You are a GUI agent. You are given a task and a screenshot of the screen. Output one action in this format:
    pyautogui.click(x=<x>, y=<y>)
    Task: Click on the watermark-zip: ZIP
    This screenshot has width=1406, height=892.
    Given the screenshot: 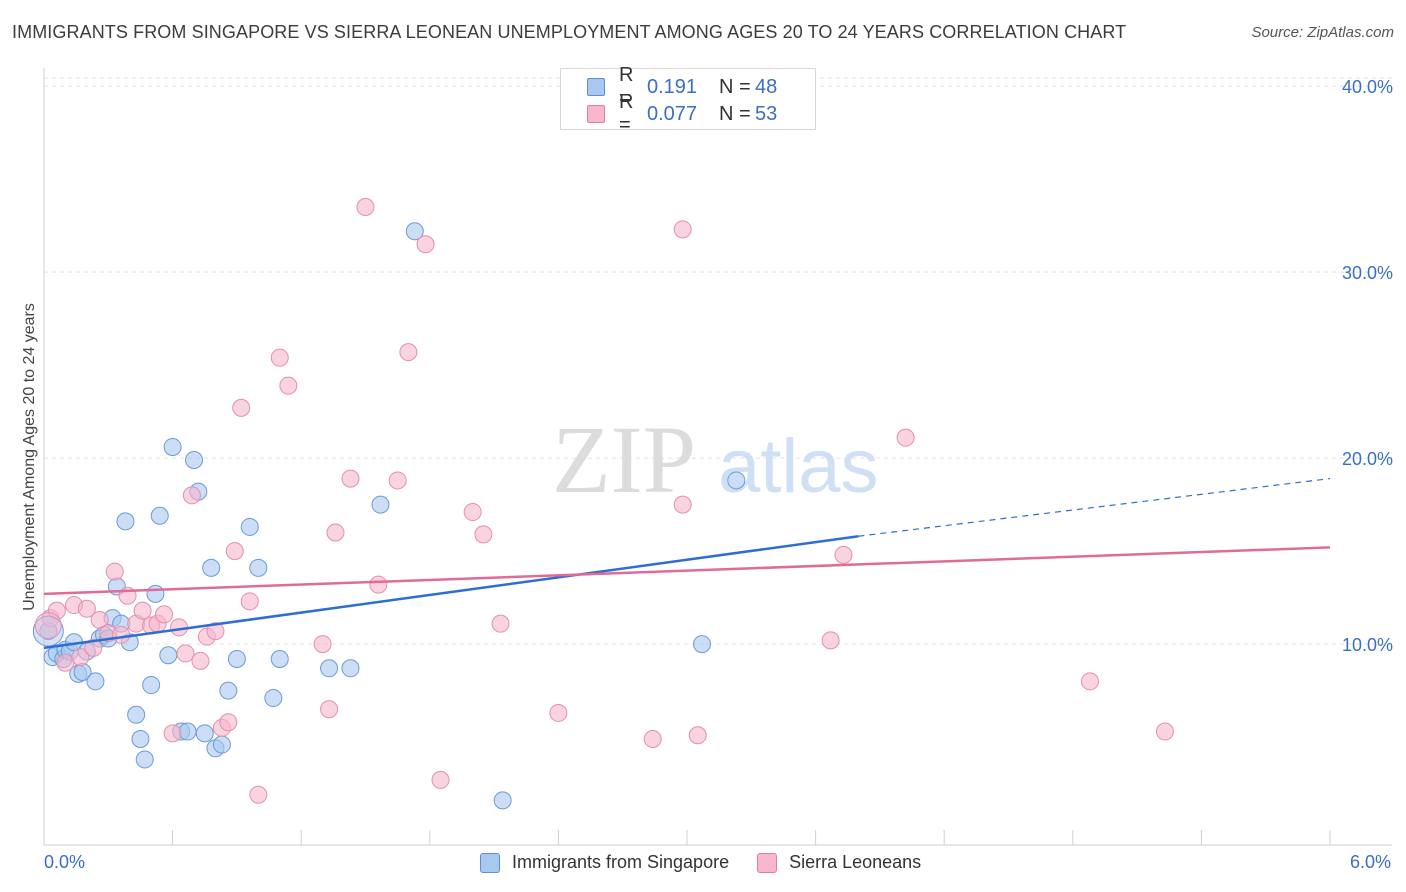 What is the action you would take?
    pyautogui.click(x=624, y=459)
    